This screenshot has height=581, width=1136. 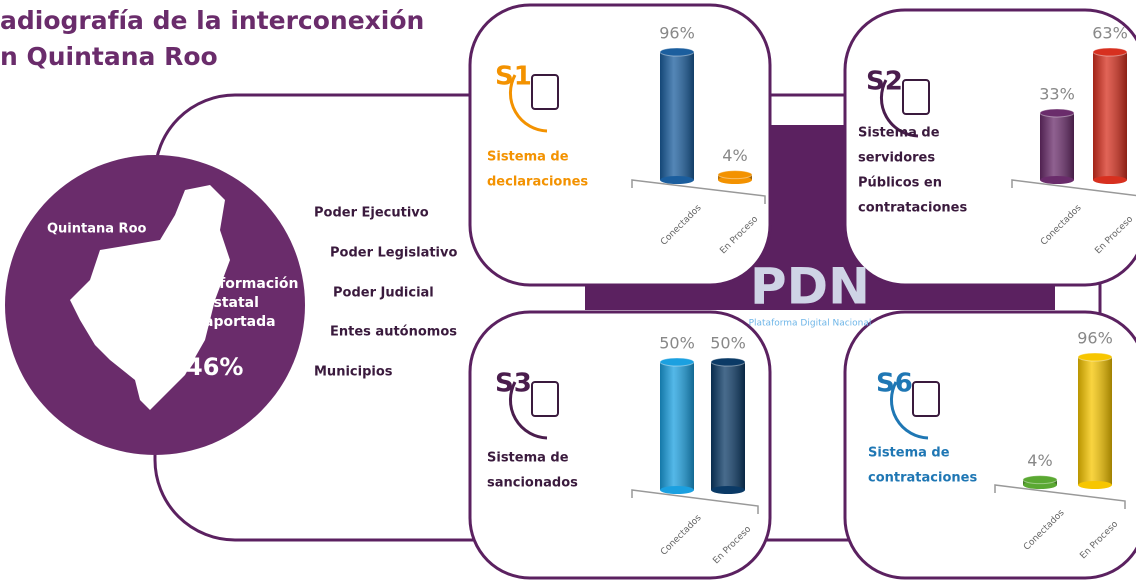 What do you see at coordinates (240, 322) in the screenshot?
I see `map-info: aportada` at bounding box center [240, 322].